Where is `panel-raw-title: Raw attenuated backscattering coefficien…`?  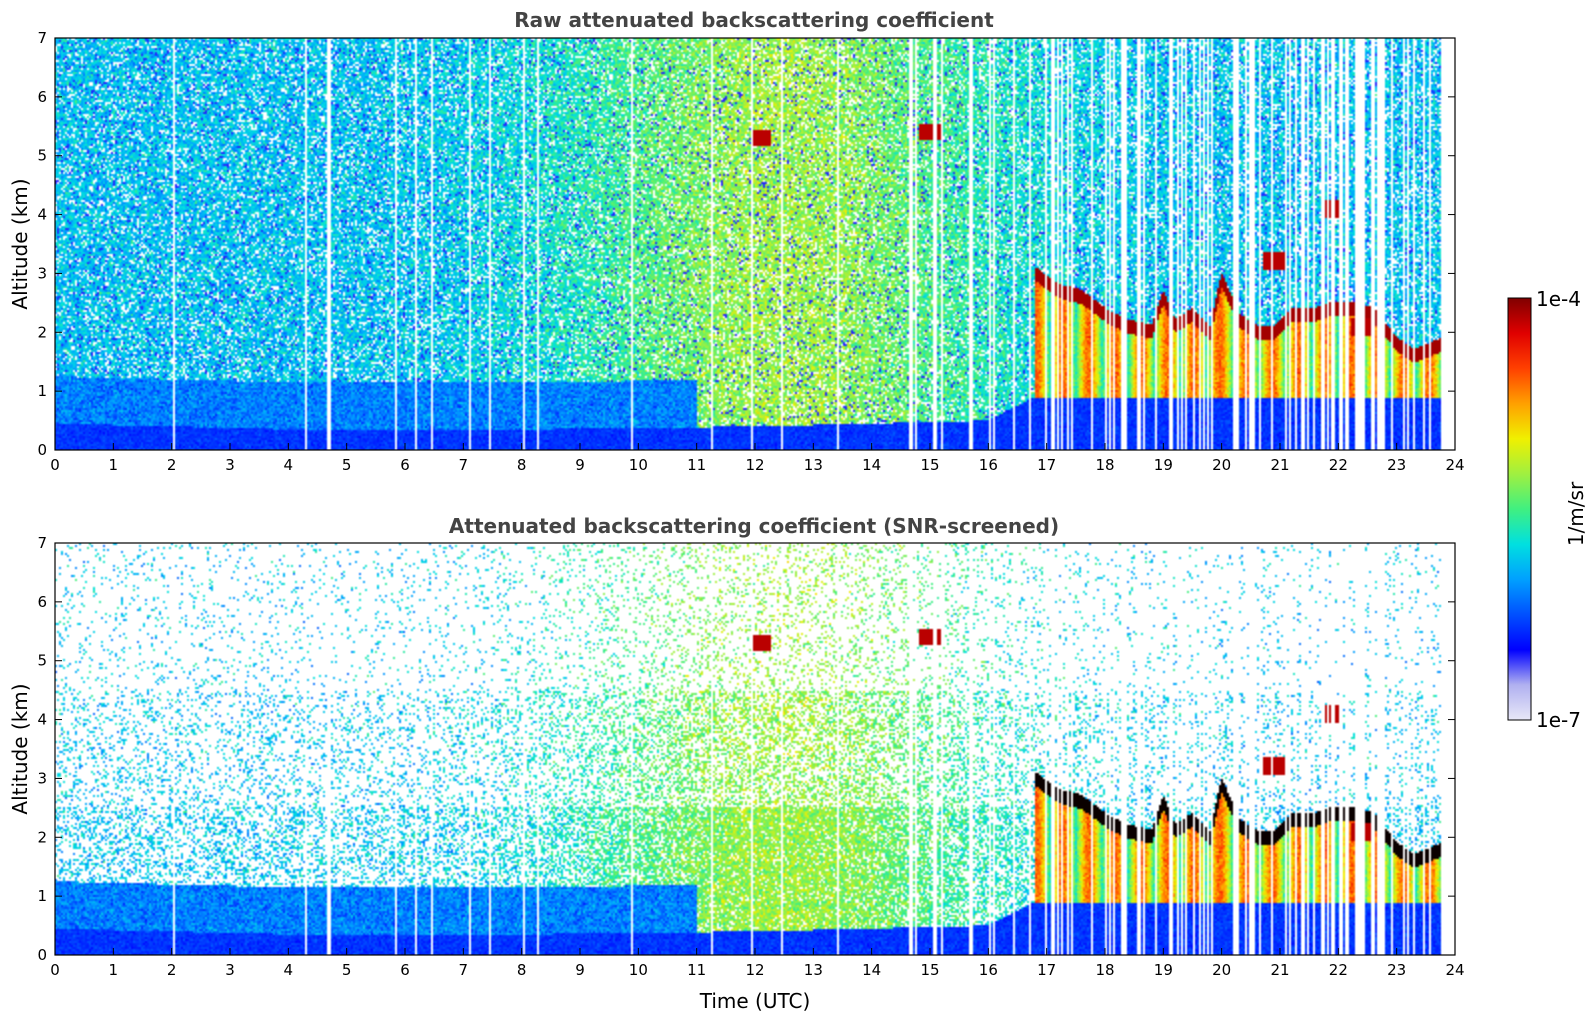
panel-raw-title: Raw attenuated backscattering coefficien… is located at coordinates (754, 20).